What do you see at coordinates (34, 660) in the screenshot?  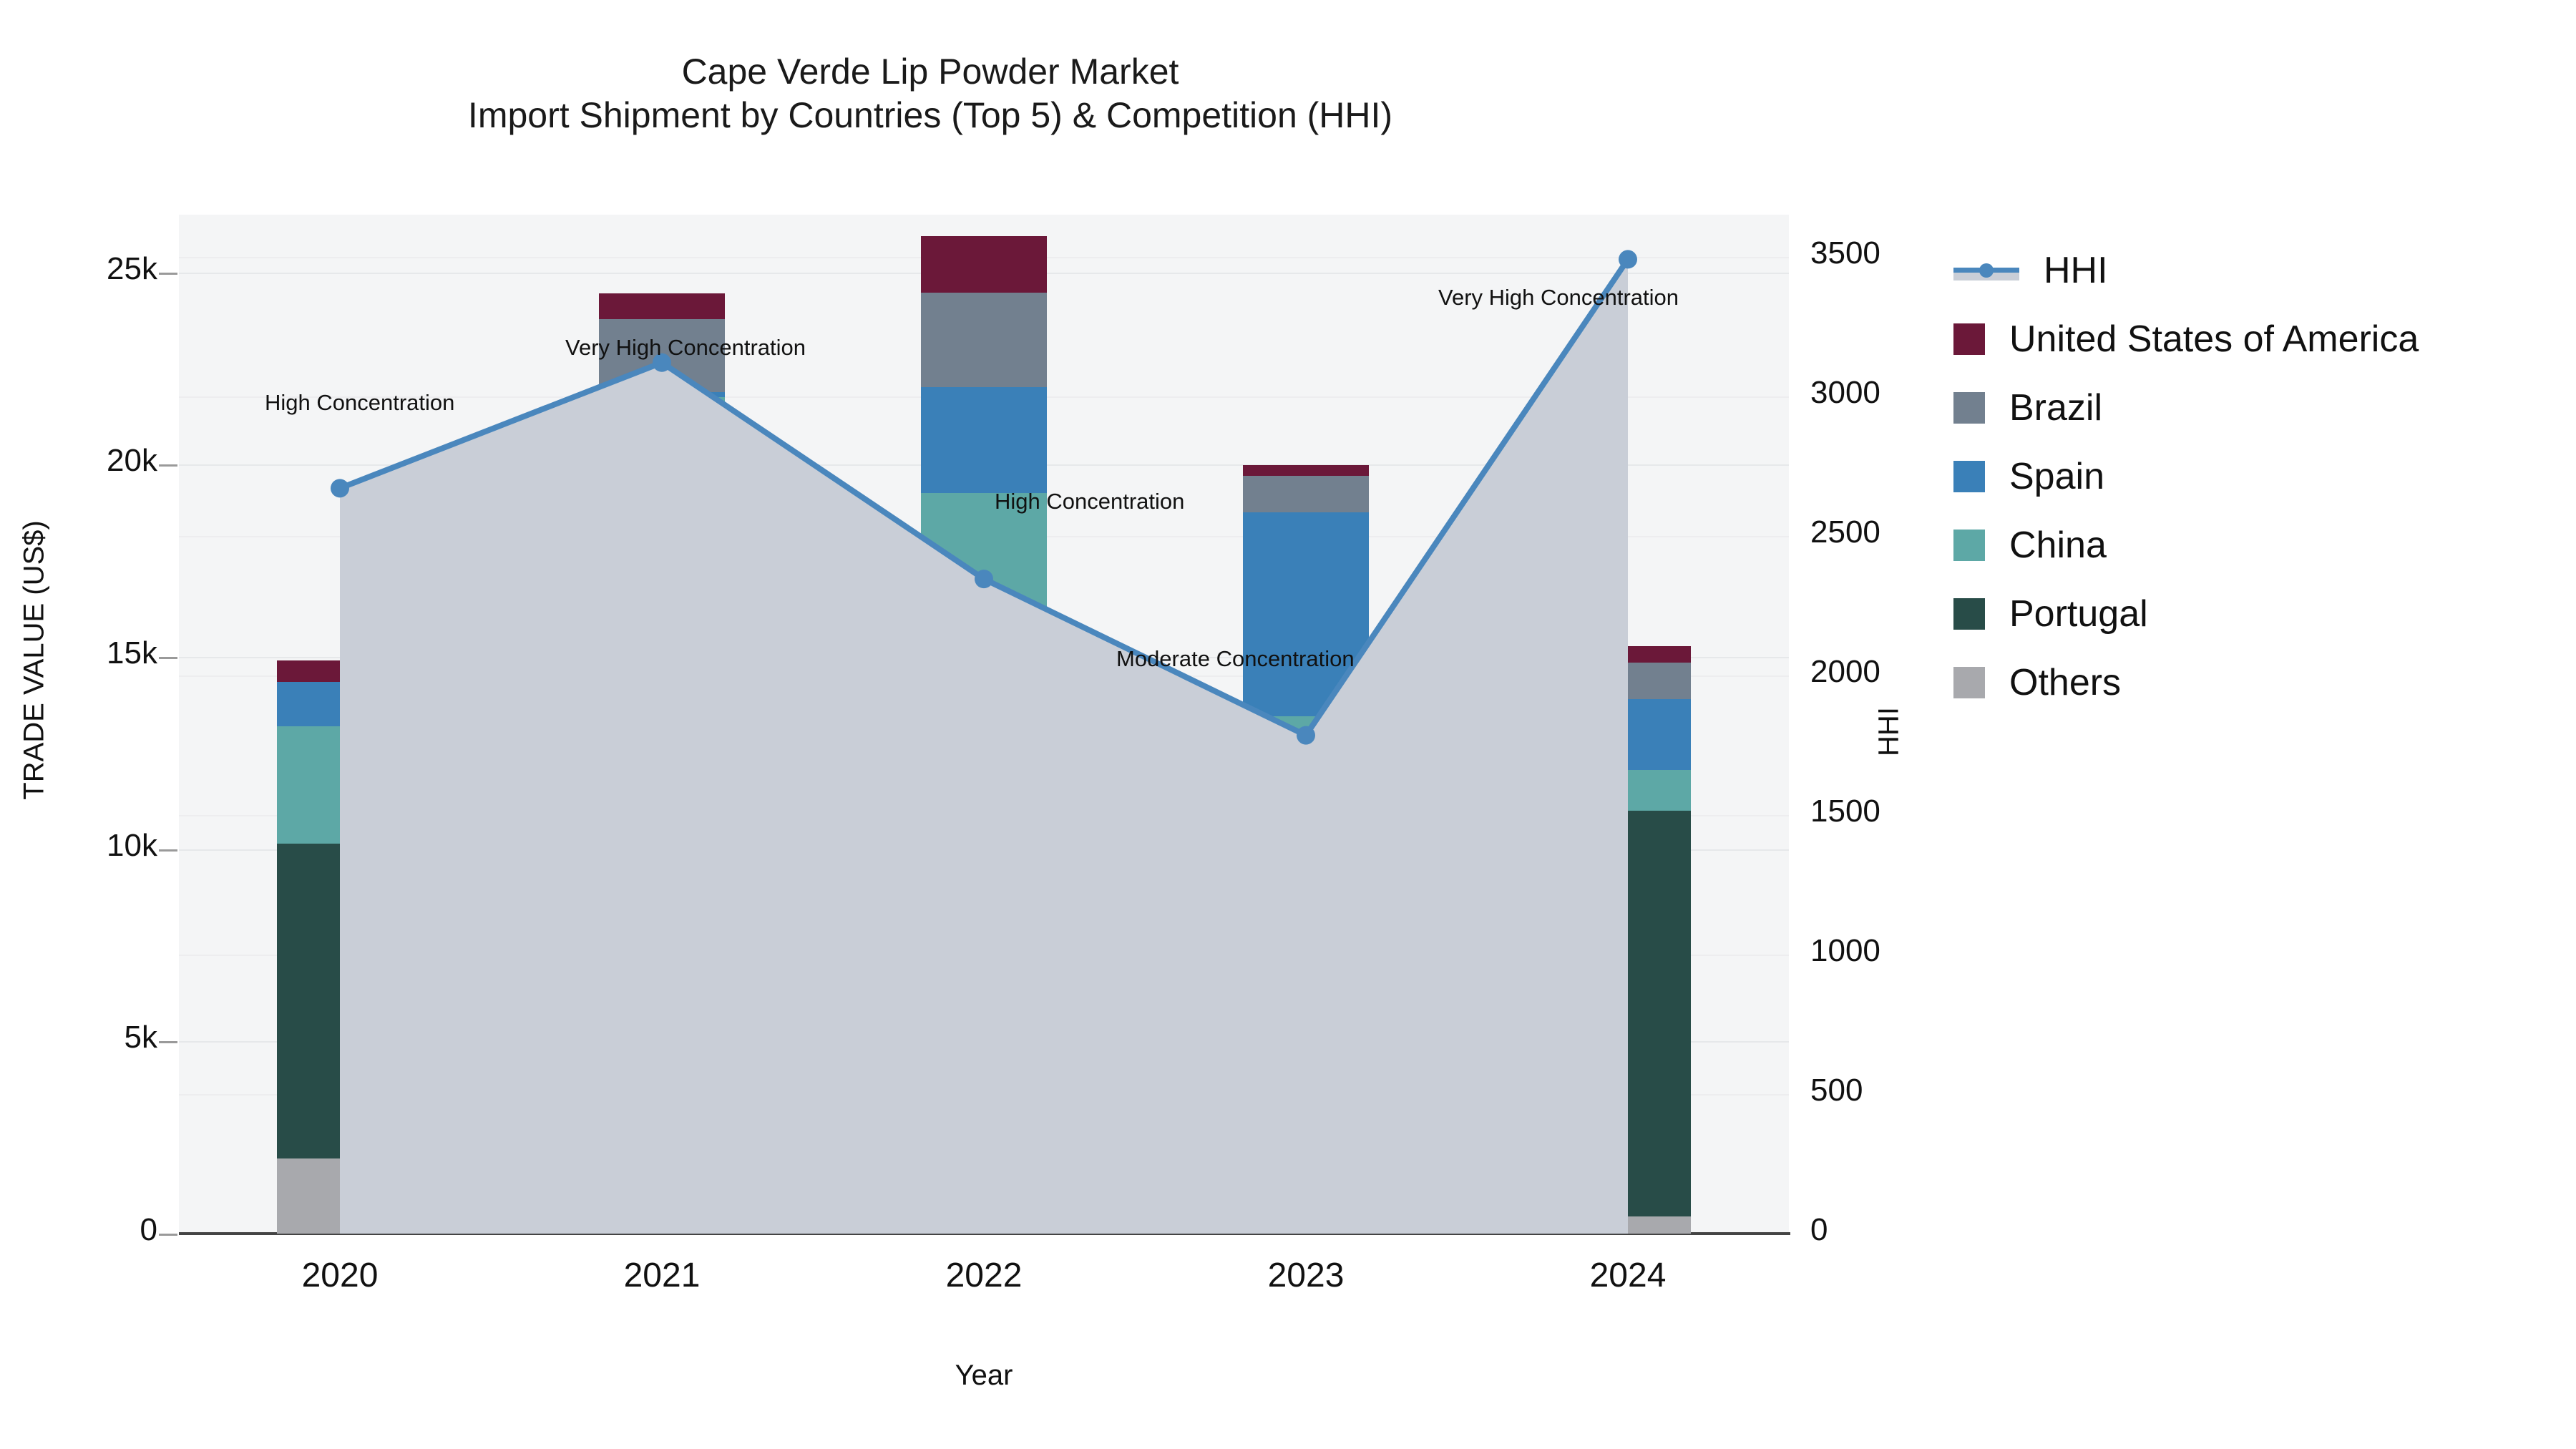 I see `y-axis-left-title: TRADE VALUE (US$)` at bounding box center [34, 660].